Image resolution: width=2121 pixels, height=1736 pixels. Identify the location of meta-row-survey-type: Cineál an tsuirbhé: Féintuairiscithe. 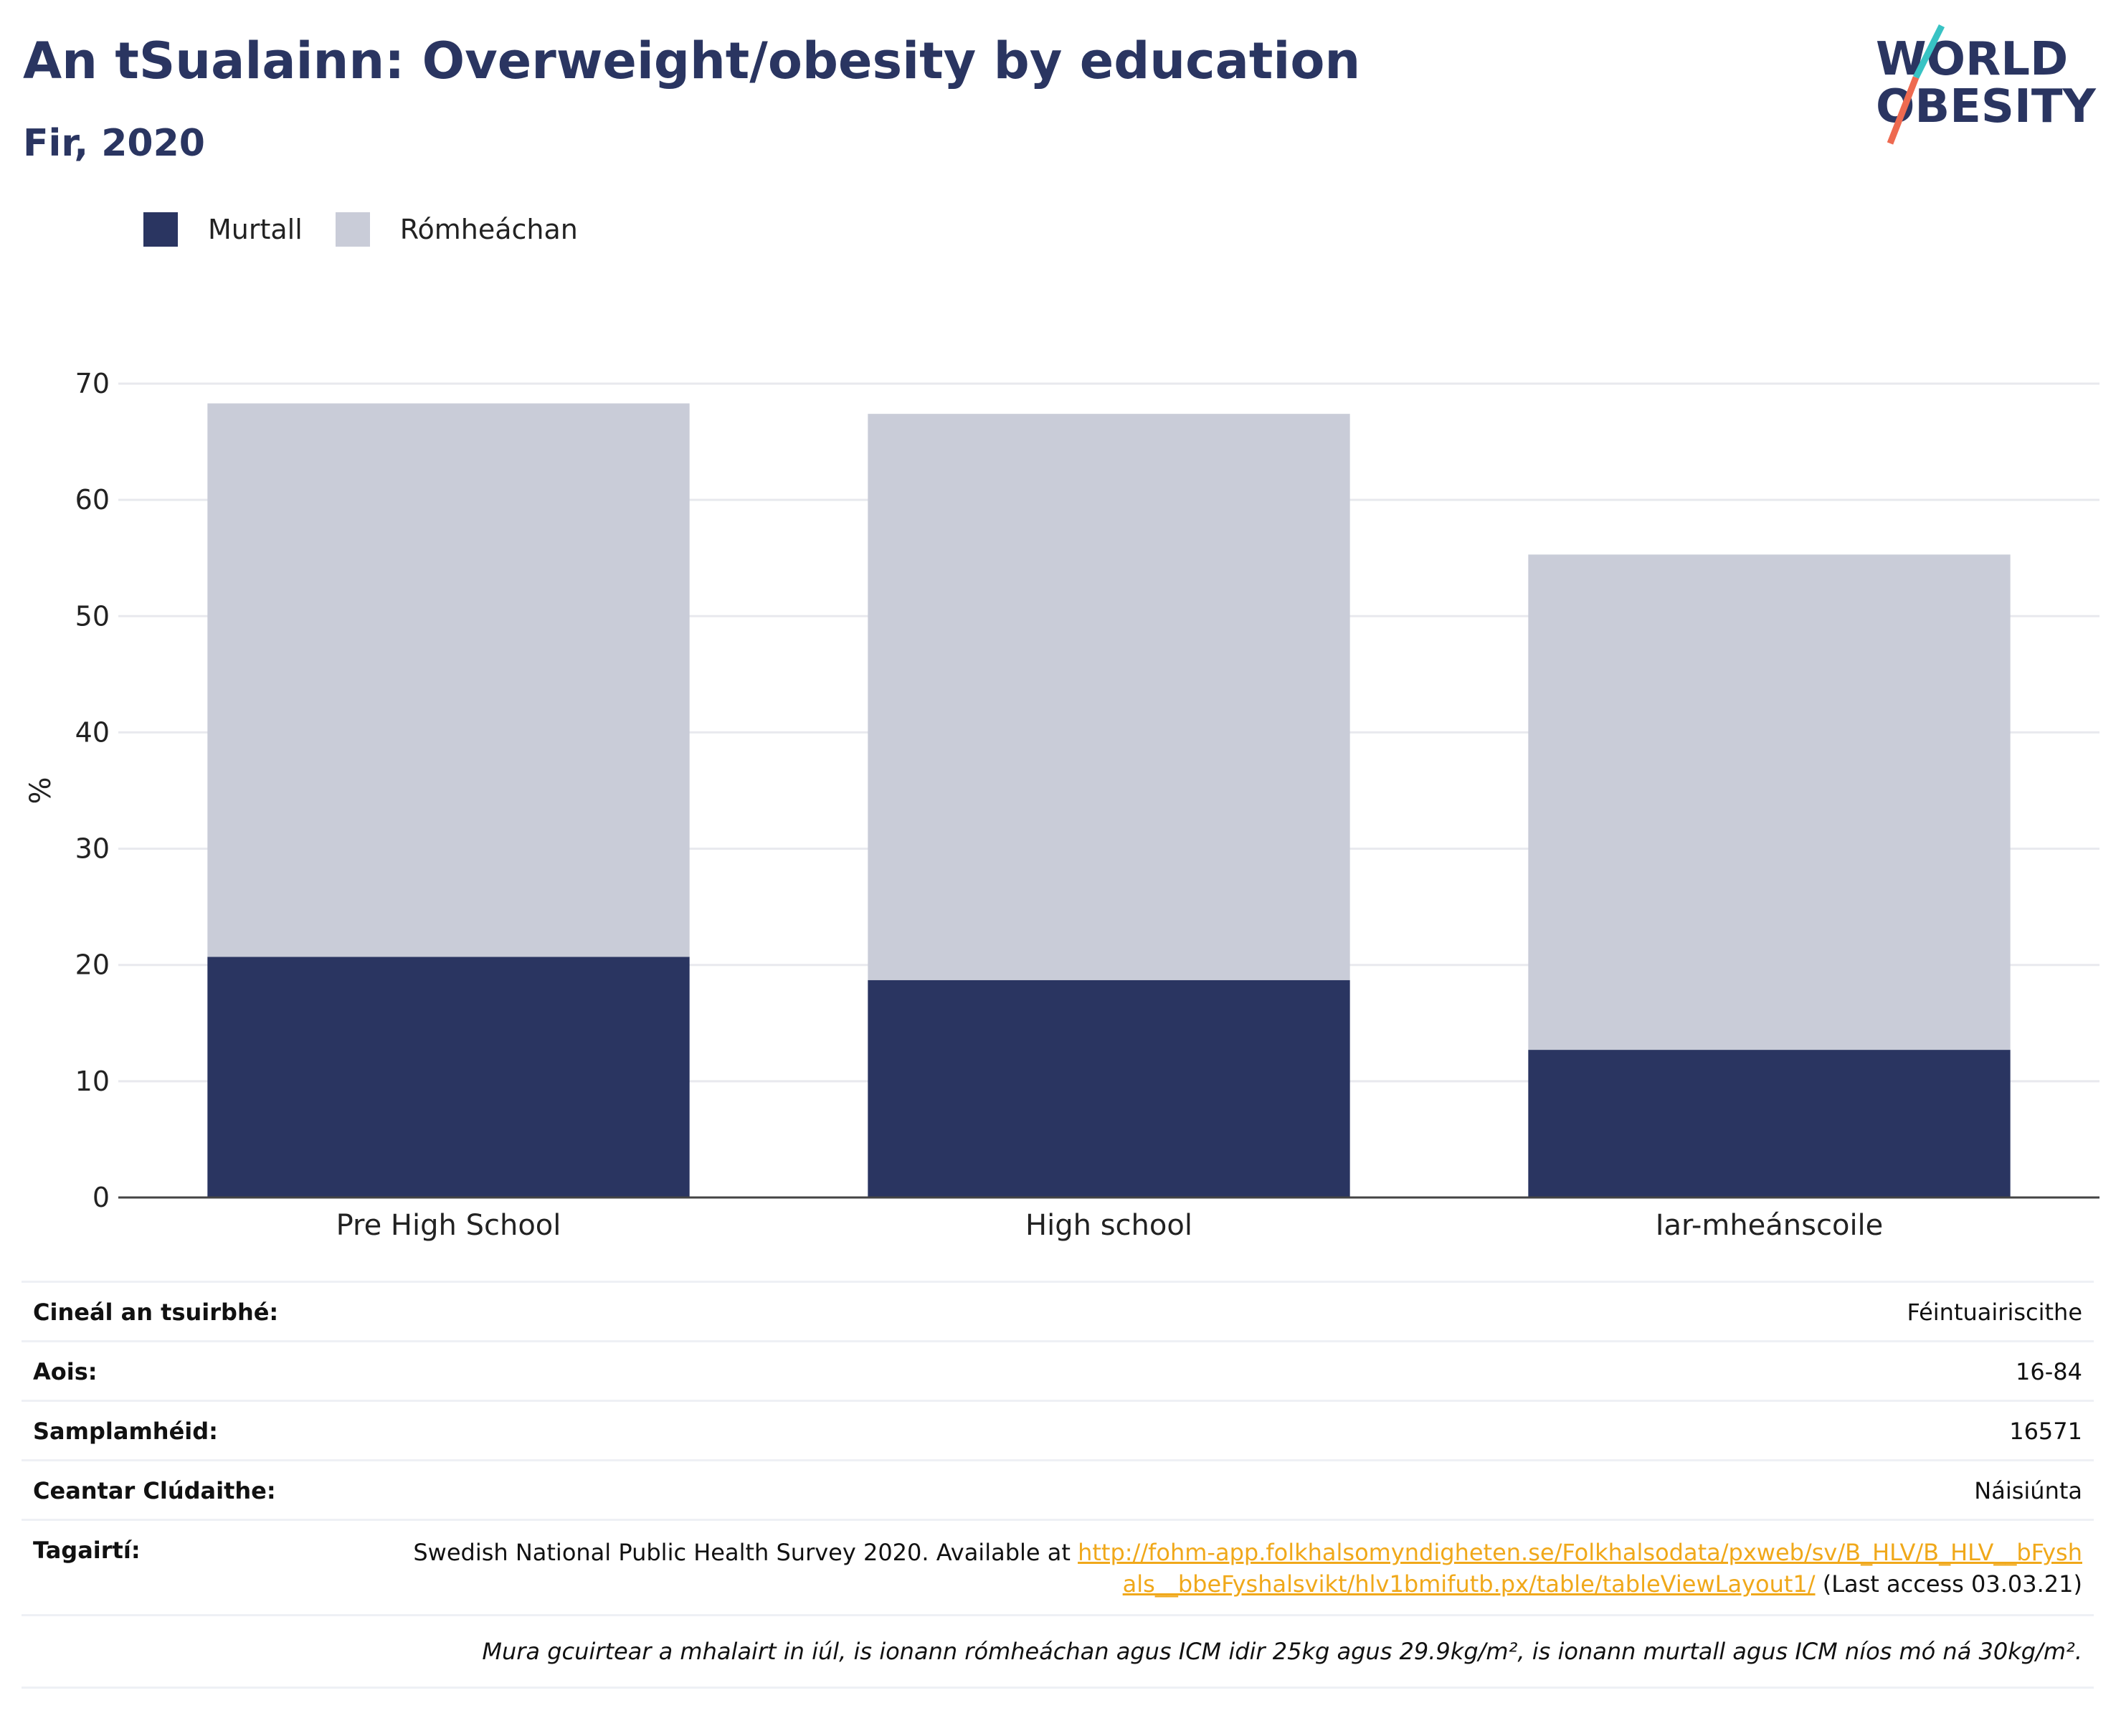
(1058, 1313).